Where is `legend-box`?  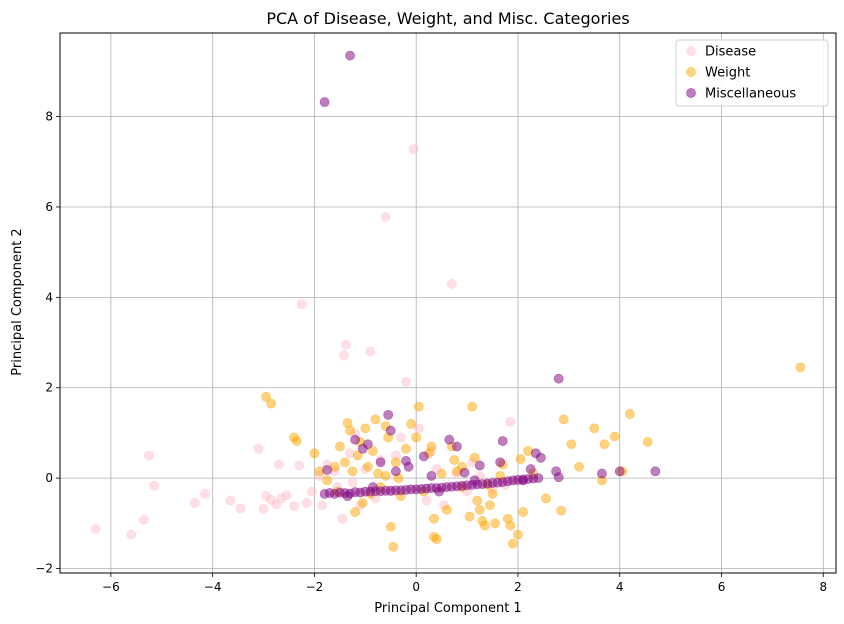
legend-box is located at coordinates (752, 73).